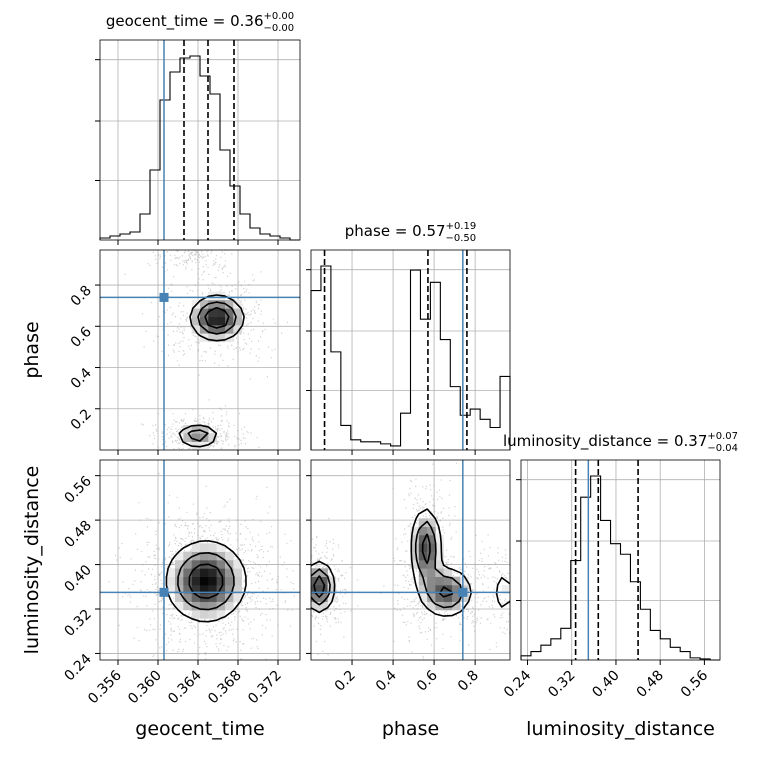 The height and width of the screenshot is (760, 760). What do you see at coordinates (77, 623) in the screenshot?
I see `y-tick-label-luminosity_distance: 0.32` at bounding box center [77, 623].